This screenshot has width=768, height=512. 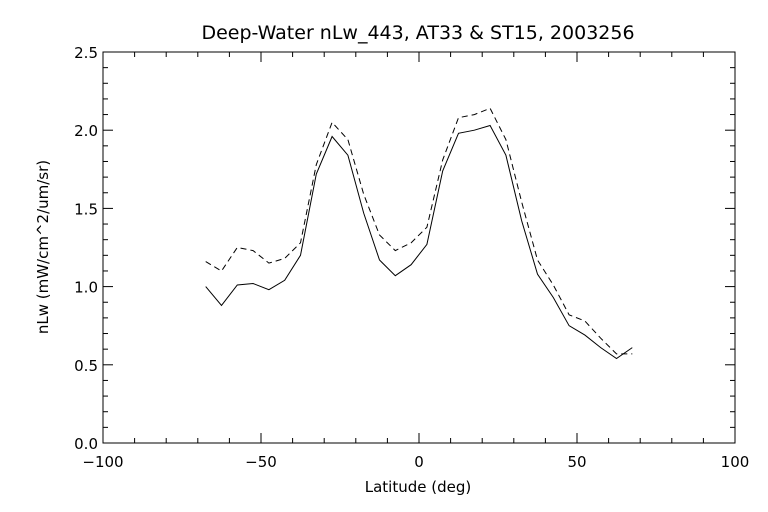 What do you see at coordinates (86, 444) in the screenshot?
I see `y-tick-label: 0.0` at bounding box center [86, 444].